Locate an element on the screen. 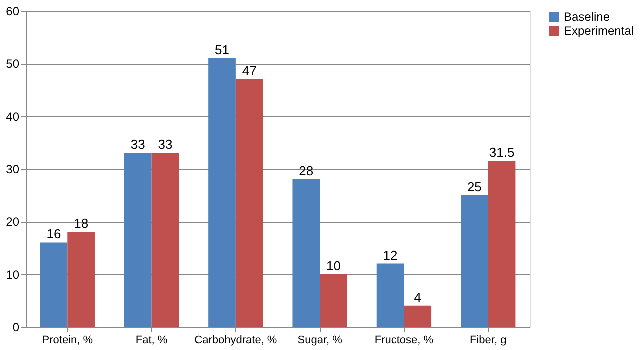 The height and width of the screenshot is (350, 640). data-label: 47 is located at coordinates (249, 70).